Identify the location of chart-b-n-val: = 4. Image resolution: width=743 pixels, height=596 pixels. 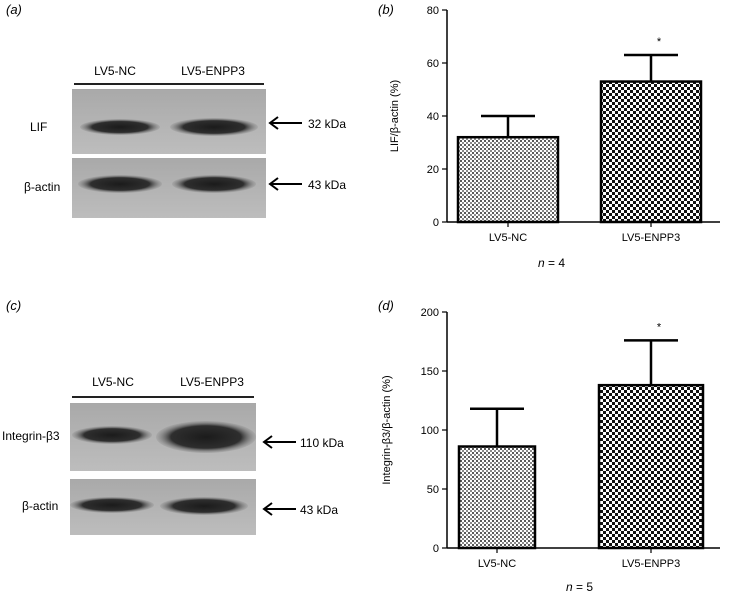
(557, 263).